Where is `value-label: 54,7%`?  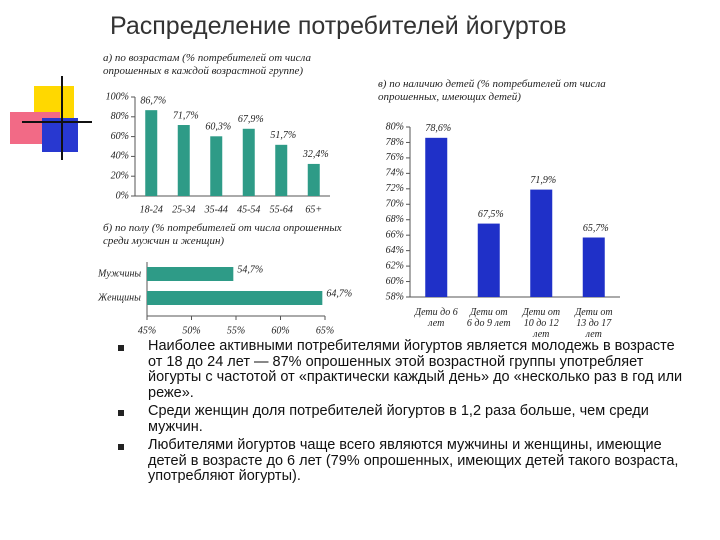
value-label: 54,7% is located at coordinates (250, 269).